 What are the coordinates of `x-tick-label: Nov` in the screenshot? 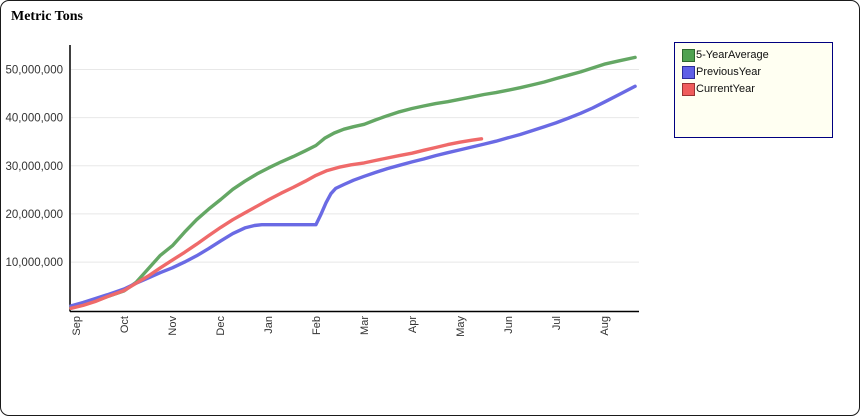 It's located at (173, 326).